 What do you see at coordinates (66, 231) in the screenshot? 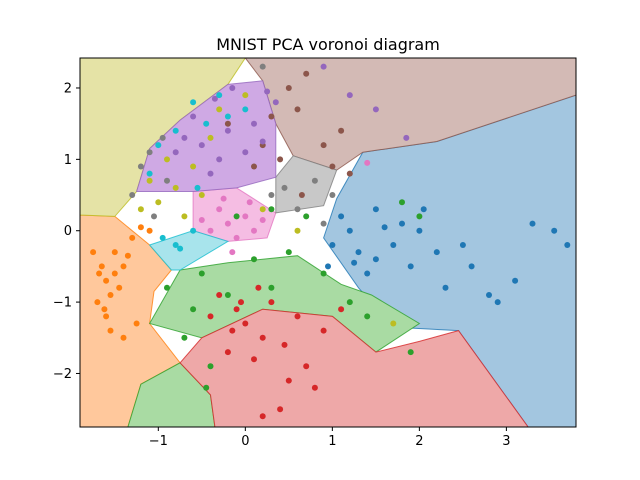
I see `y-axis: −2 −1 0 1 2` at bounding box center [66, 231].